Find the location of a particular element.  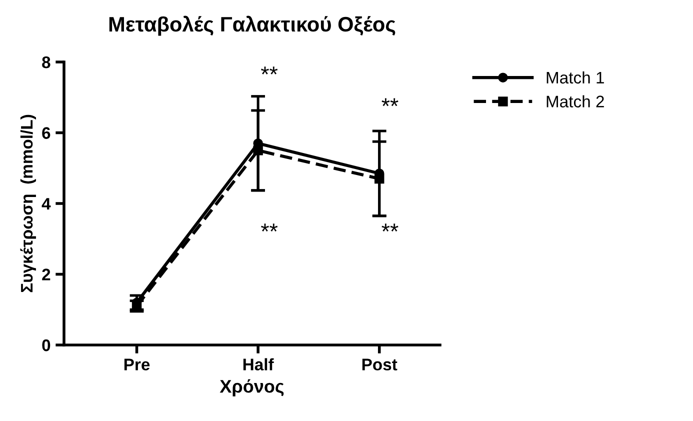

y-axis-title: Συγκέτρωση (mmol/L) is located at coordinates (28, 203).